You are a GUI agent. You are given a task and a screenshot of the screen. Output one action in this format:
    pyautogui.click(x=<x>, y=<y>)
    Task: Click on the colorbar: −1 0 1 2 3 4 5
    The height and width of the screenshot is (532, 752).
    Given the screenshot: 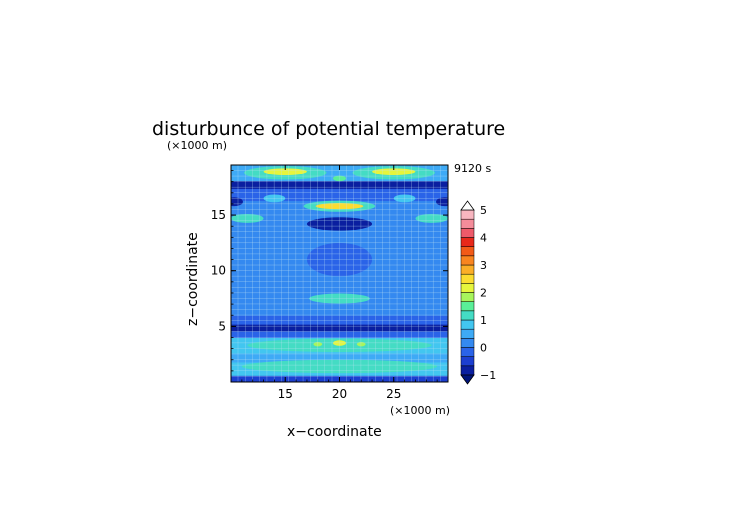 What is the action you would take?
    pyautogui.click(x=478, y=292)
    